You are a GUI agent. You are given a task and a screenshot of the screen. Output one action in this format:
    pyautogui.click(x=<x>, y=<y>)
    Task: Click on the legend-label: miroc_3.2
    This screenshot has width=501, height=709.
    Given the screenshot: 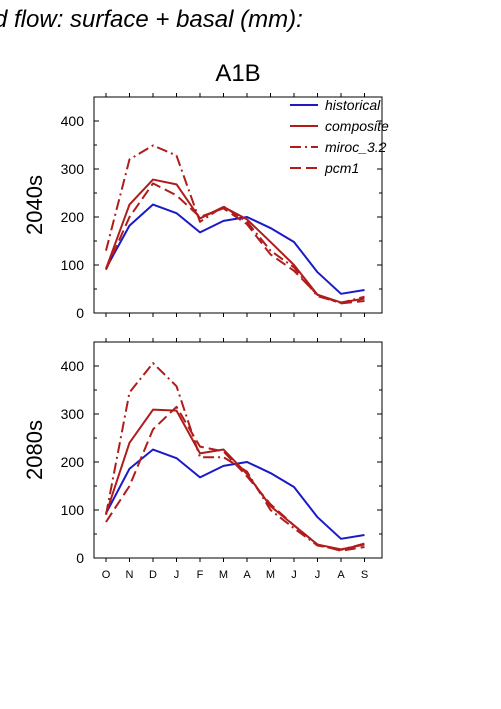 What is the action you would take?
    pyautogui.click(x=356, y=147)
    